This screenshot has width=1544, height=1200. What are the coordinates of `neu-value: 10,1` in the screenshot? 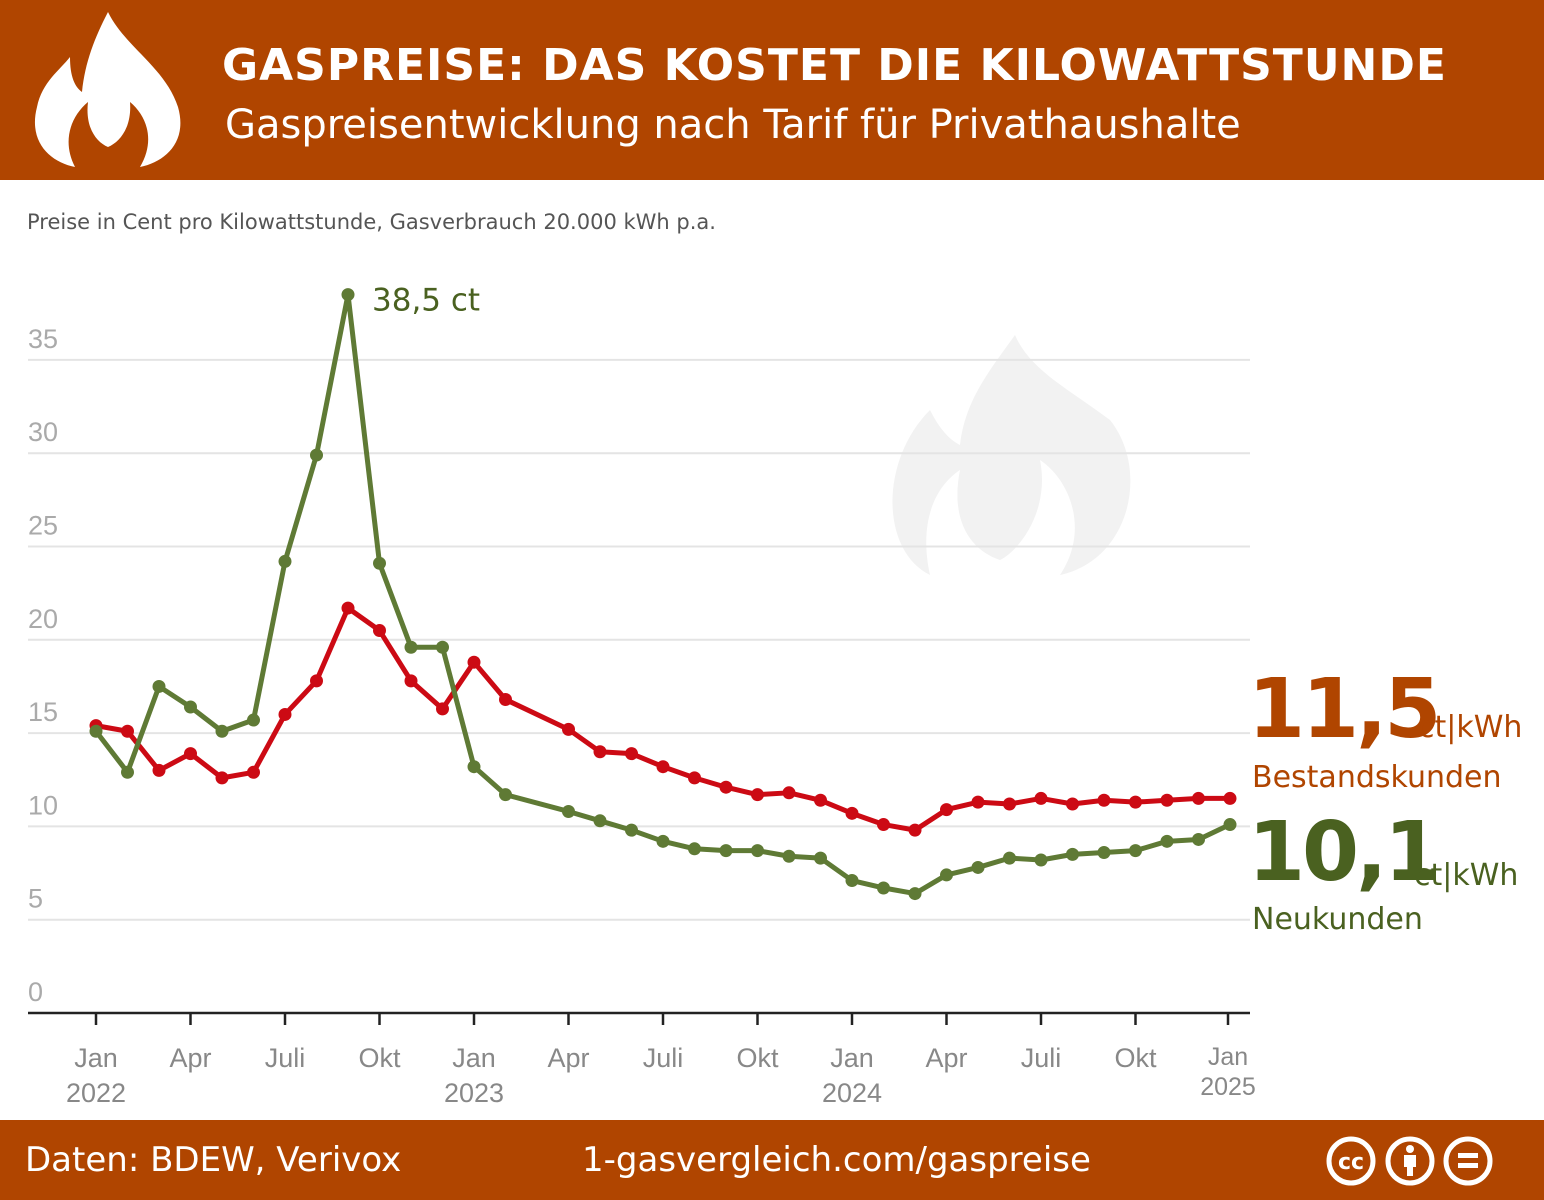 It's located at (1344, 852).